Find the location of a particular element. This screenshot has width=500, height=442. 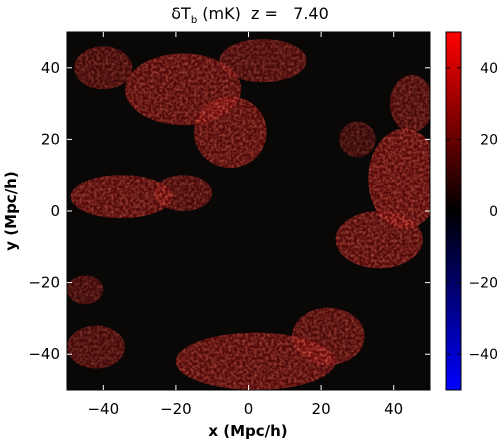

x-tick-label: −40 is located at coordinates (103, 409).